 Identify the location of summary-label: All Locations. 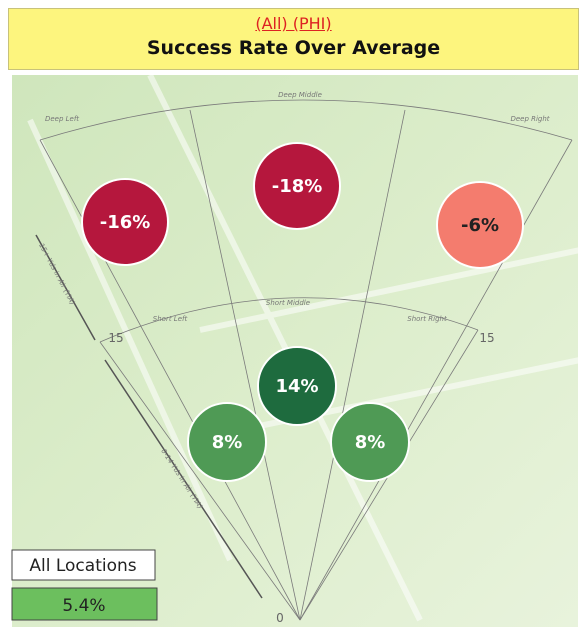
(82, 566).